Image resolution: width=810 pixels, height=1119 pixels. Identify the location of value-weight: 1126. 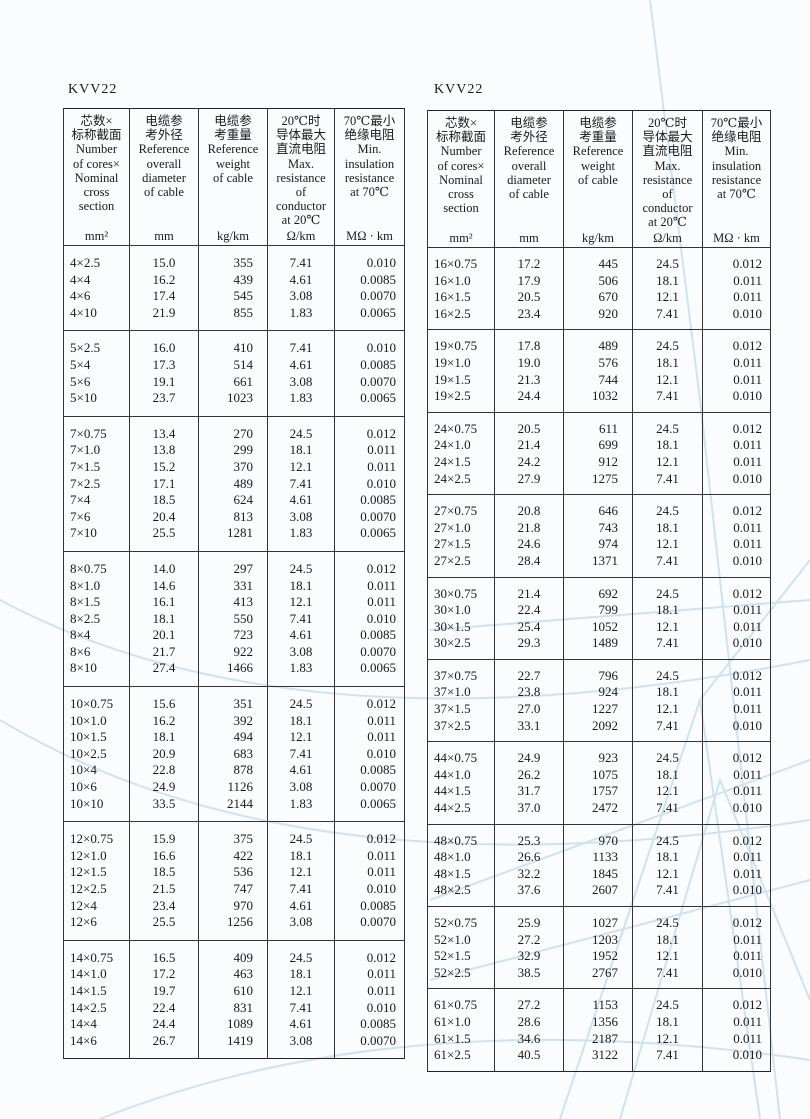
(240, 787).